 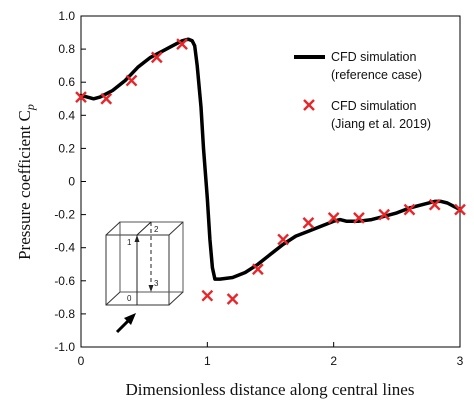 I want to click on y-axis-title-subscript: p, so click(x=30, y=107).